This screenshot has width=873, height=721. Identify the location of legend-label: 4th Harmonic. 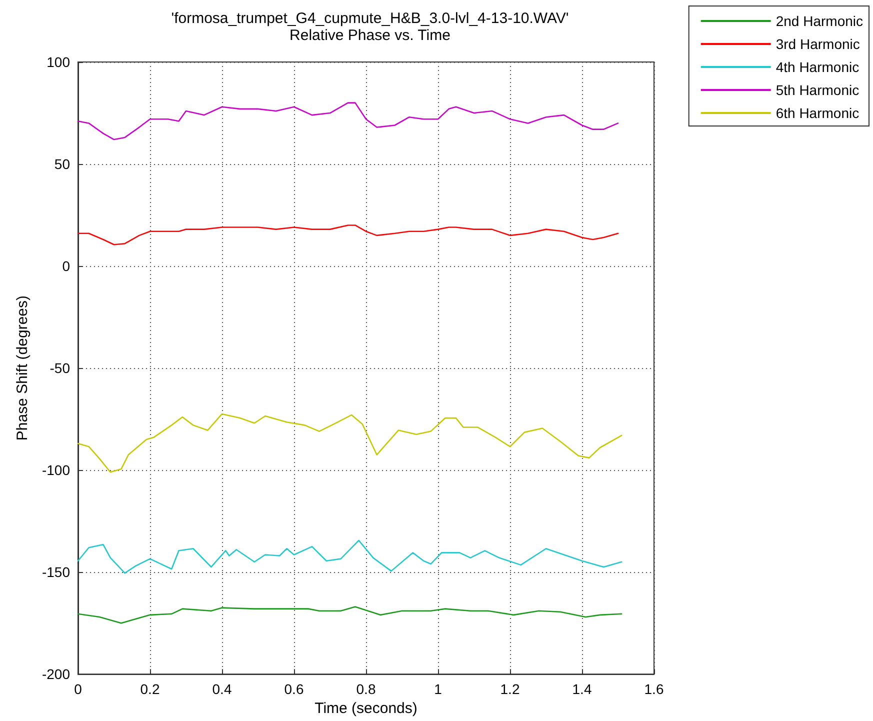
(818, 67).